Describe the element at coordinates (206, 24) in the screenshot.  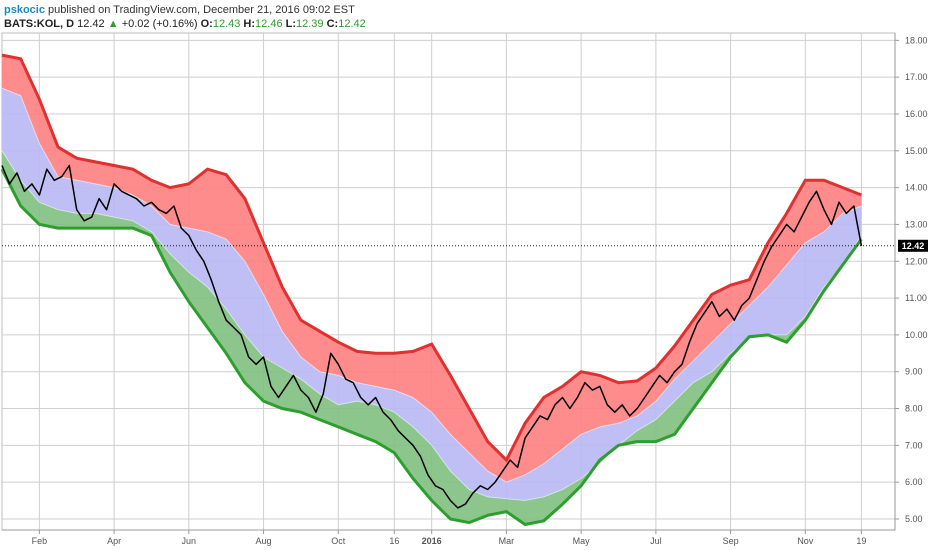
I see `open-label: O:` at that location.